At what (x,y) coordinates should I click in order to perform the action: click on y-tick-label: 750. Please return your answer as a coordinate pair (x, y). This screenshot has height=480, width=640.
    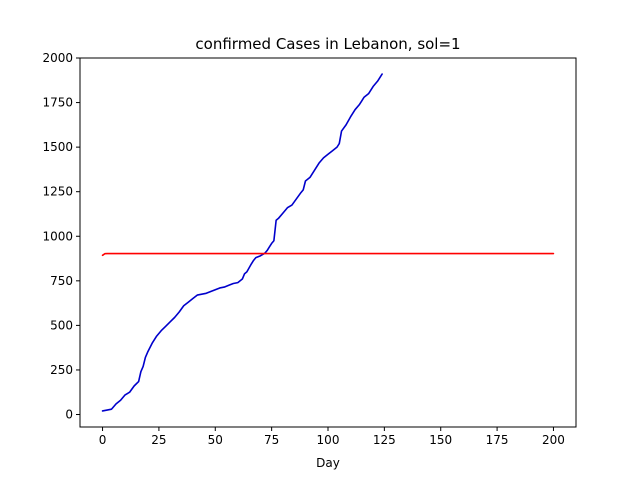
    Looking at the image, I should click on (61, 281).